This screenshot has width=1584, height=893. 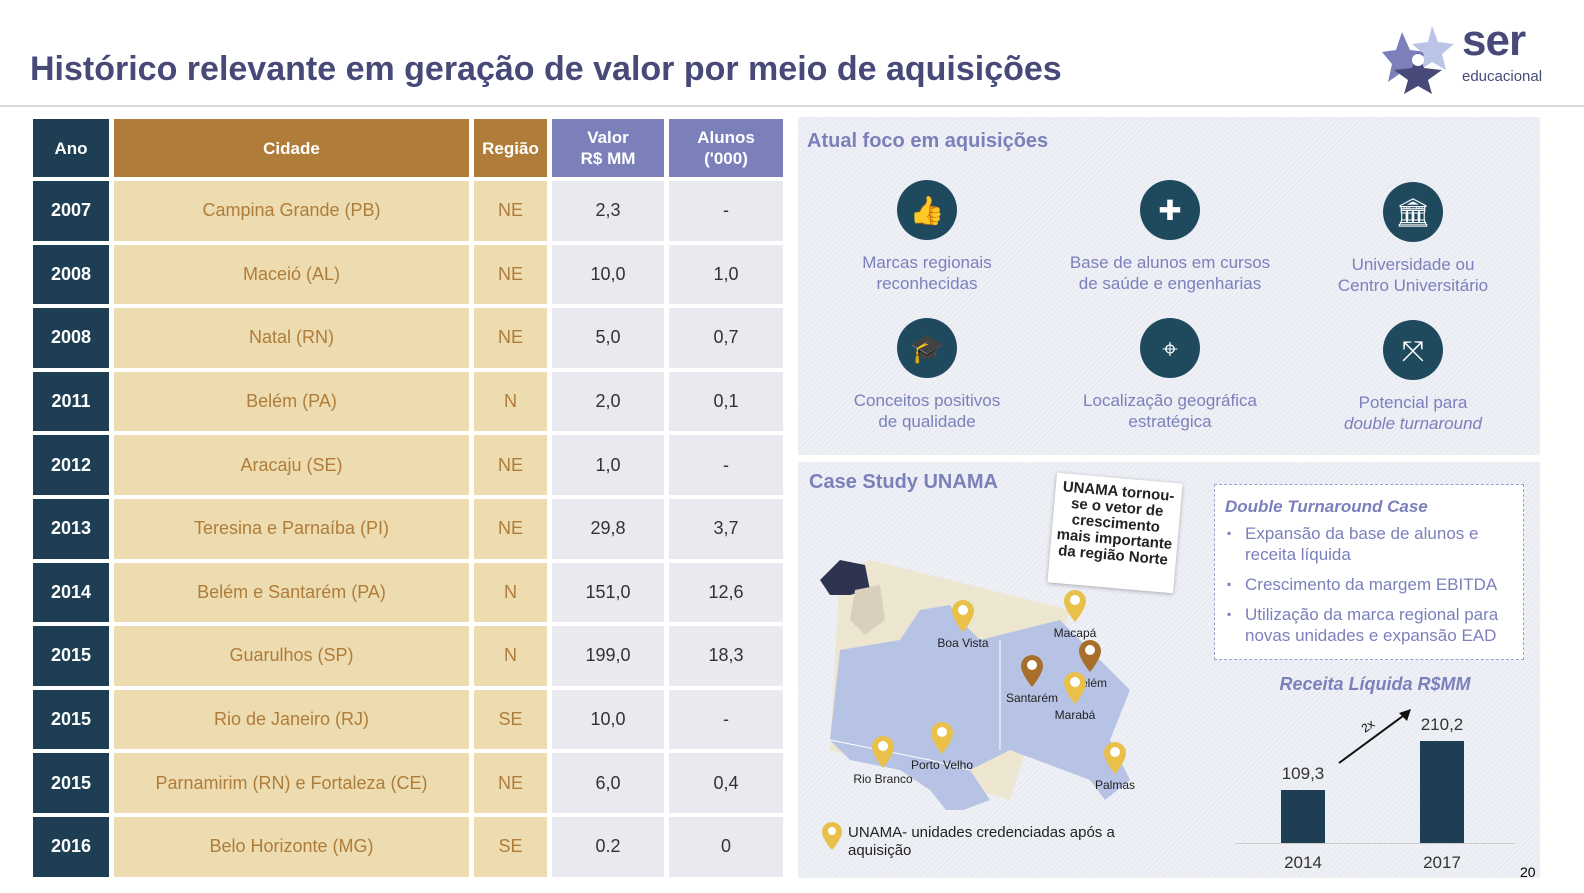 I want to click on students-cell: 0,4, so click(x=726, y=783).